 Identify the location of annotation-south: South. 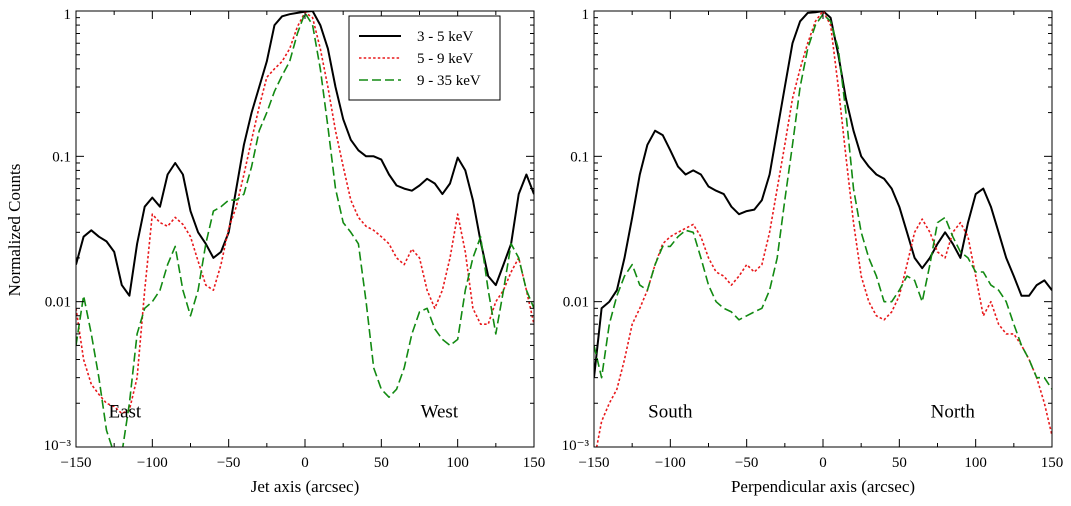
(670, 411).